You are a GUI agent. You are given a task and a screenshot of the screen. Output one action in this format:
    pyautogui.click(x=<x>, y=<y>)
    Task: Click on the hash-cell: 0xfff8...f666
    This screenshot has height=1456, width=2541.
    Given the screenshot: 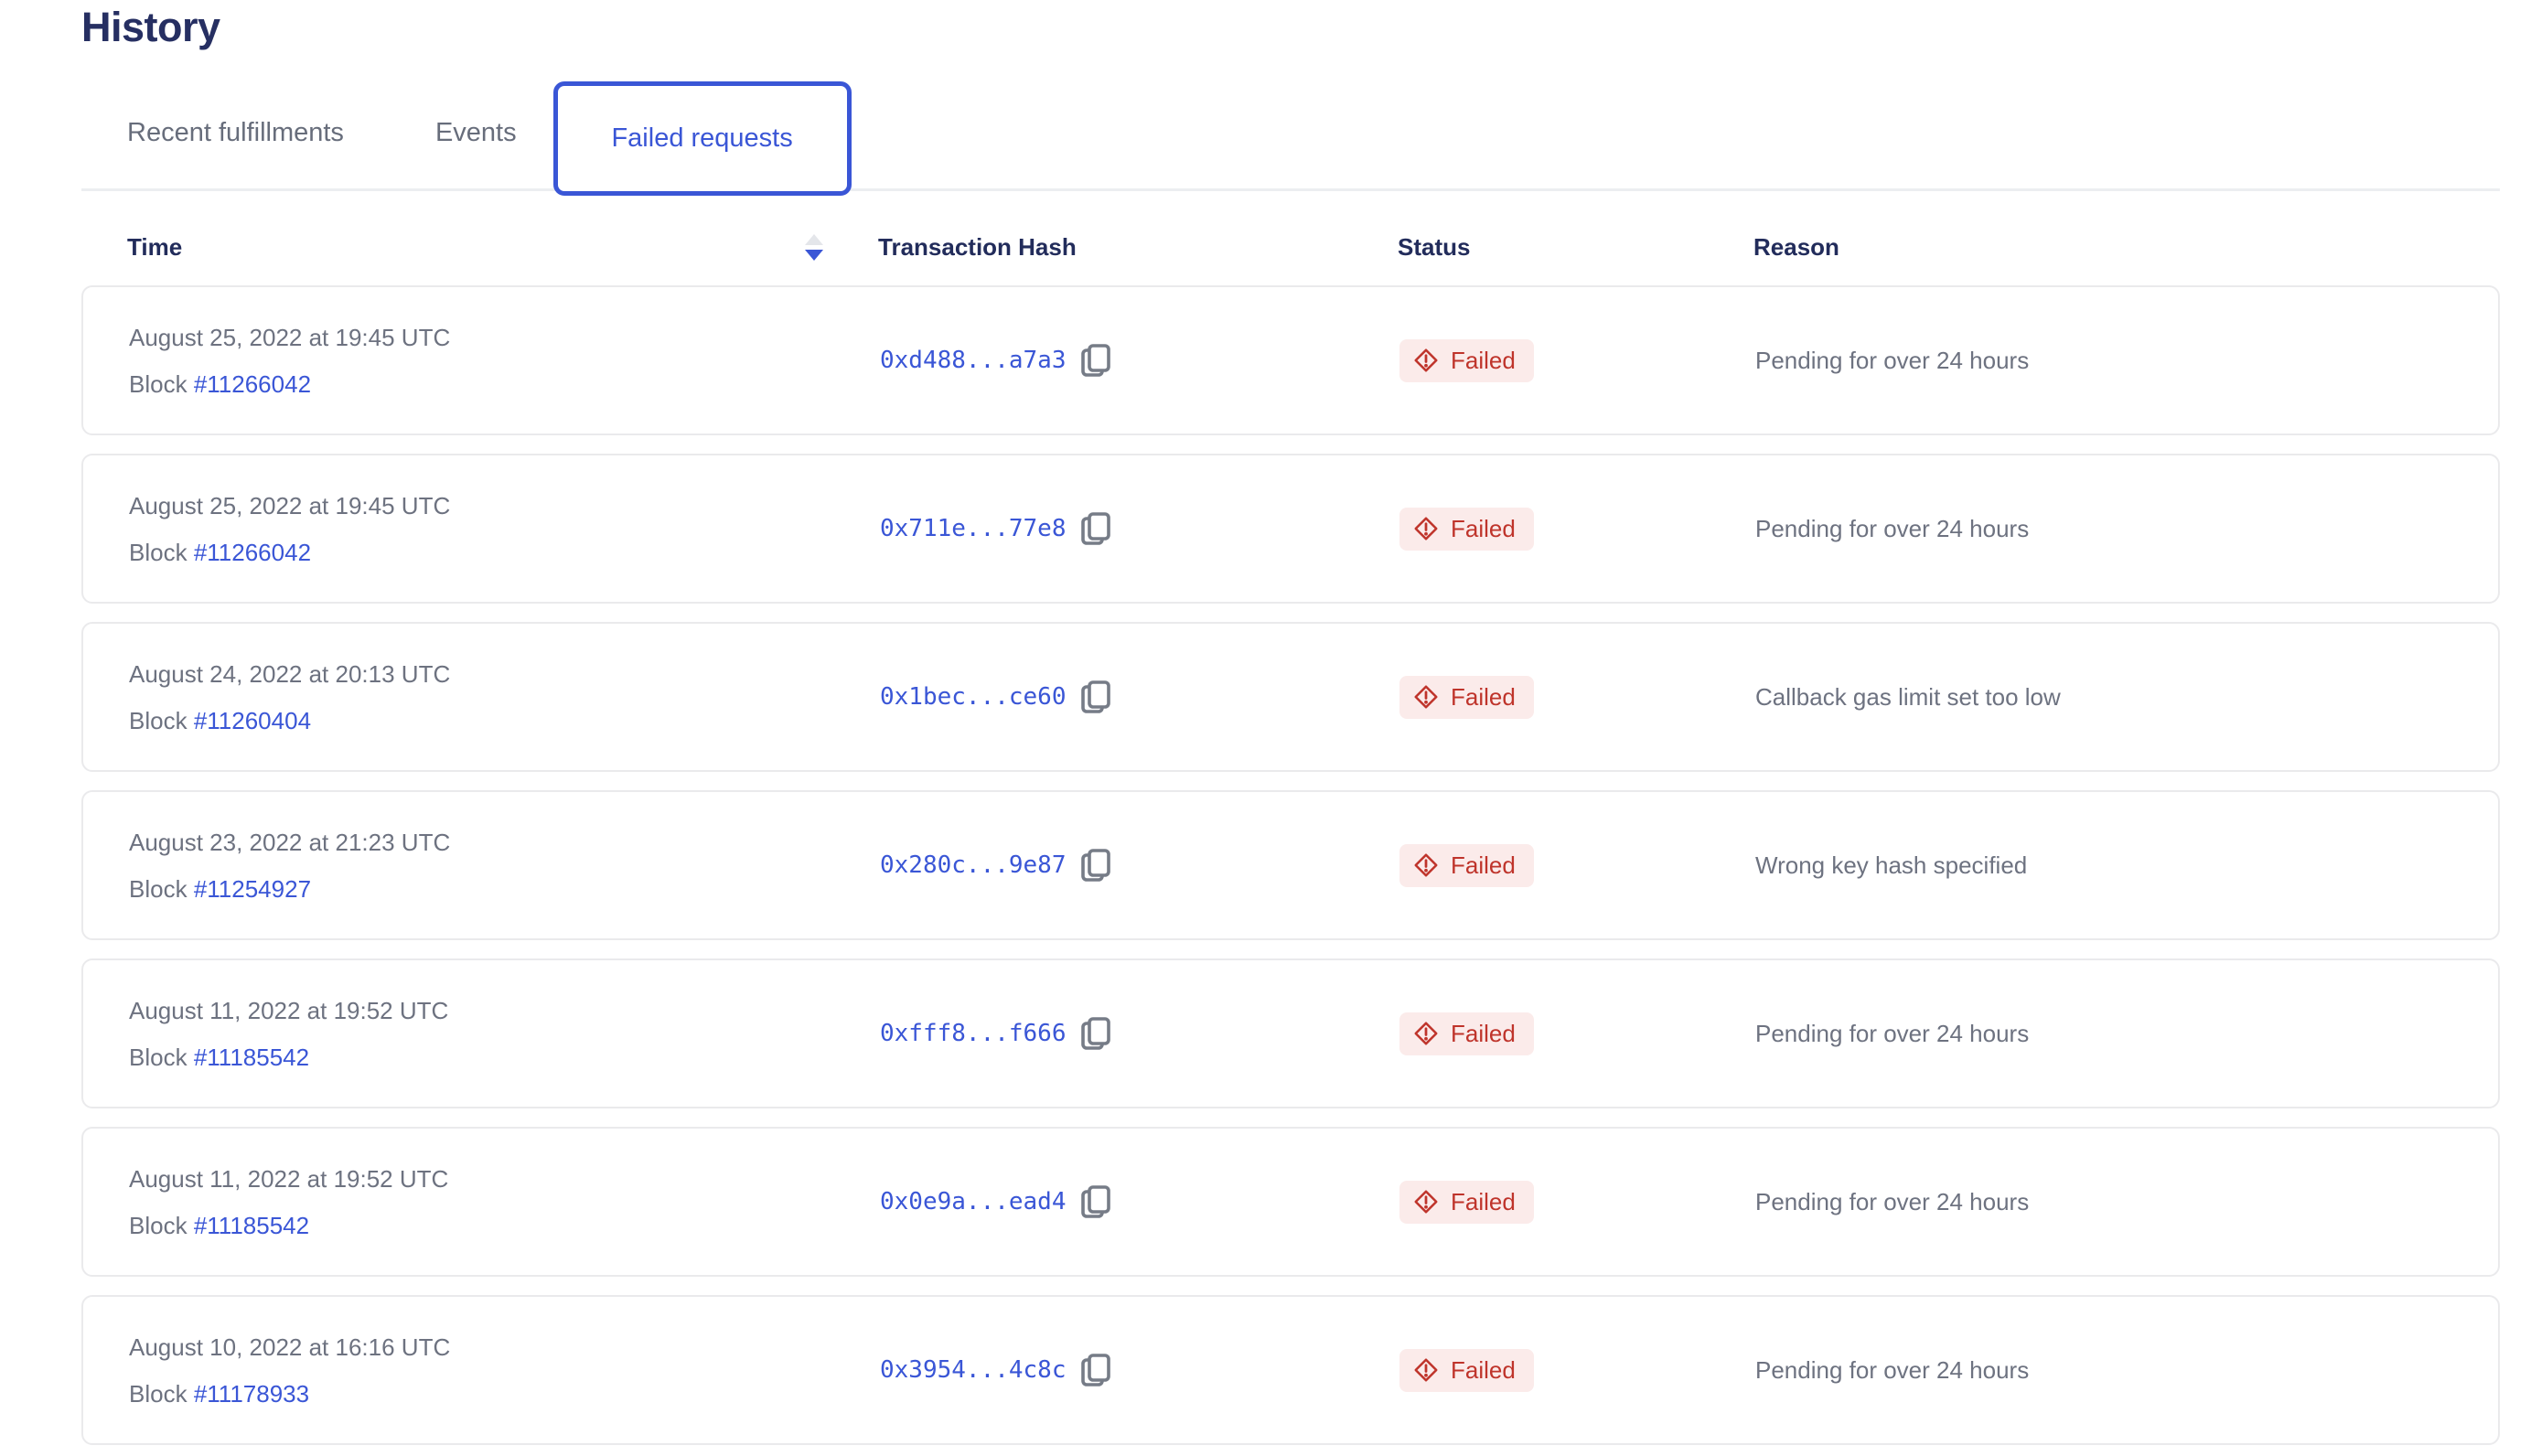 What is the action you would take?
    pyautogui.click(x=1094, y=1033)
    